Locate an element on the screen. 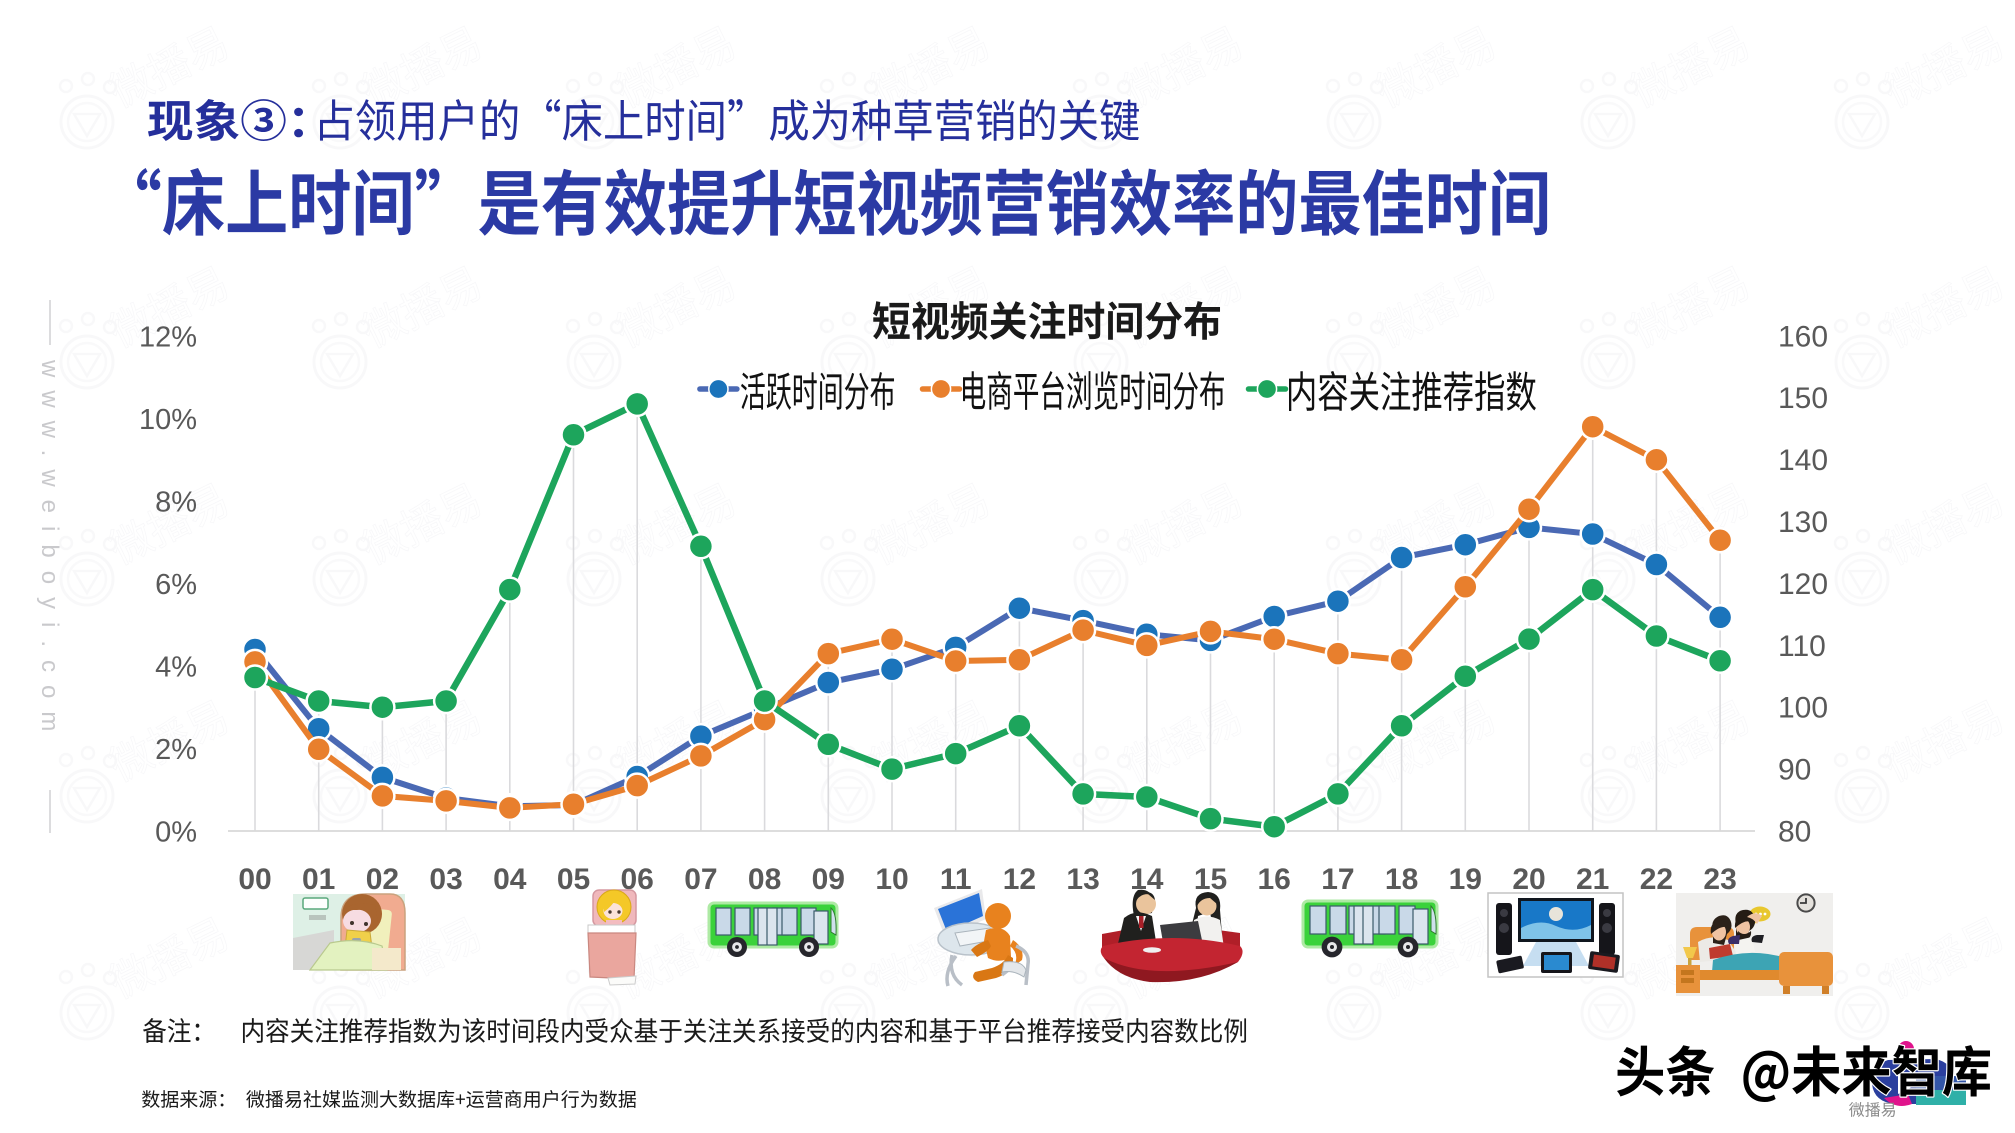 The height and width of the screenshot is (1133, 2015). svg-text: 05 is located at coordinates (573, 879).